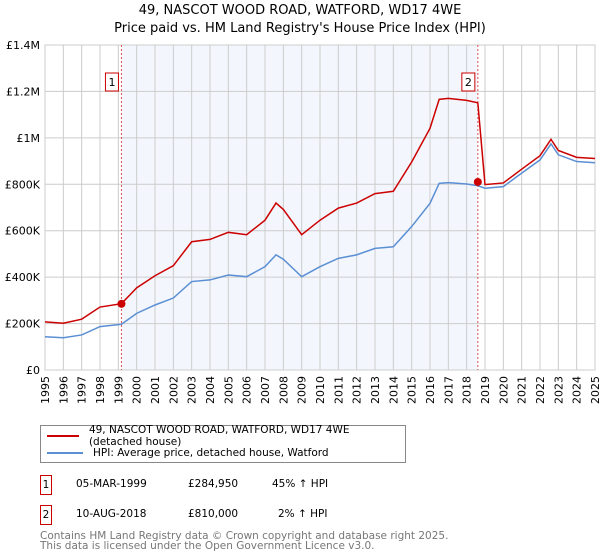 Image resolution: width=600 pixels, height=560 pixels. What do you see at coordinates (192, 390) in the screenshot?
I see `x-tick-label: 2003` at bounding box center [192, 390].